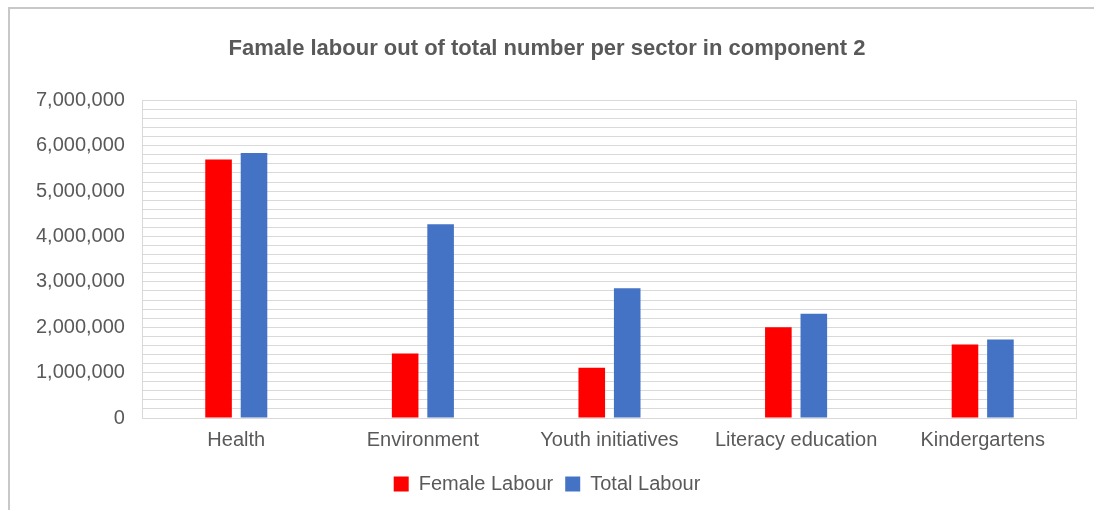 The image size is (1102, 518). I want to click on y-tick-label: 5,000,000, so click(80, 189).